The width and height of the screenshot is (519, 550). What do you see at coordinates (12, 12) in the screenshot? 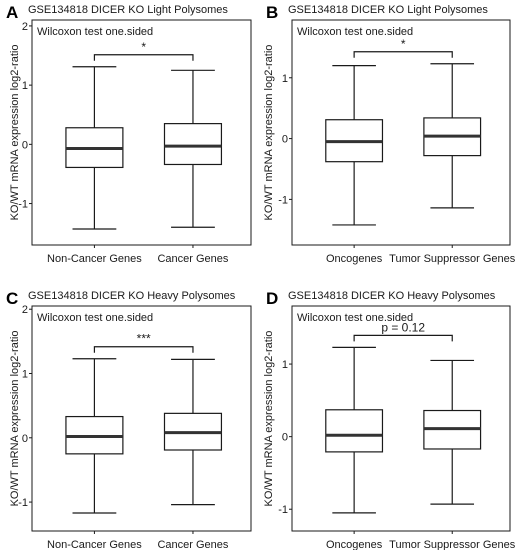
I see `panel-letter: A` at bounding box center [12, 12].